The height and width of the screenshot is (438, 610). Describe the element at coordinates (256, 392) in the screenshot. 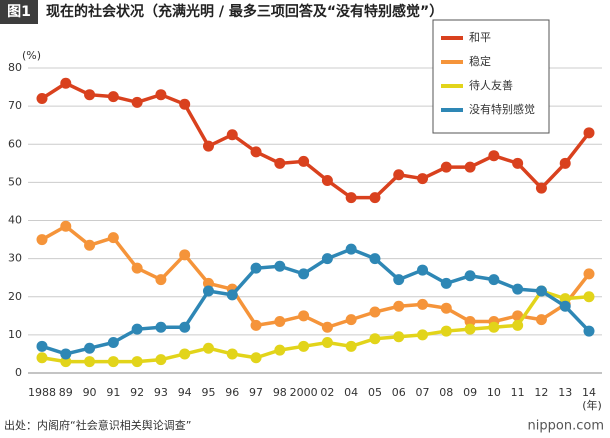

I see `x-tick-label: 97` at that location.